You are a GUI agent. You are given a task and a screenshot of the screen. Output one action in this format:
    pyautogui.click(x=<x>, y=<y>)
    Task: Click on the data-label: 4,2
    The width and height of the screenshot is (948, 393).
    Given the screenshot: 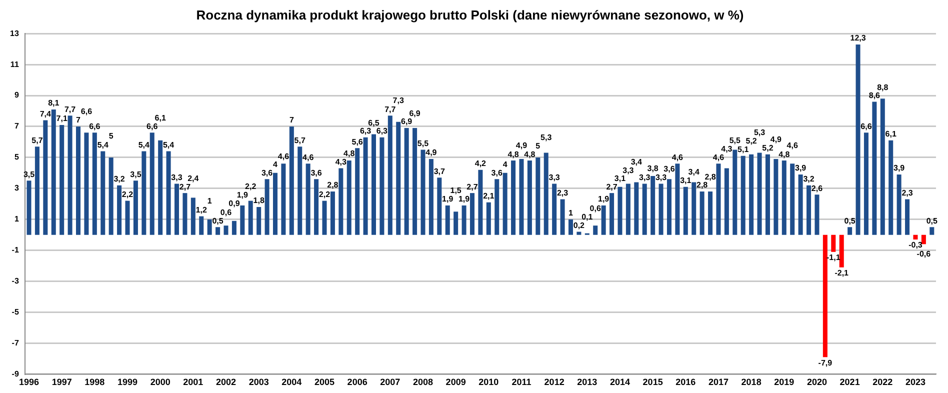 What is the action you would take?
    pyautogui.click(x=480, y=163)
    